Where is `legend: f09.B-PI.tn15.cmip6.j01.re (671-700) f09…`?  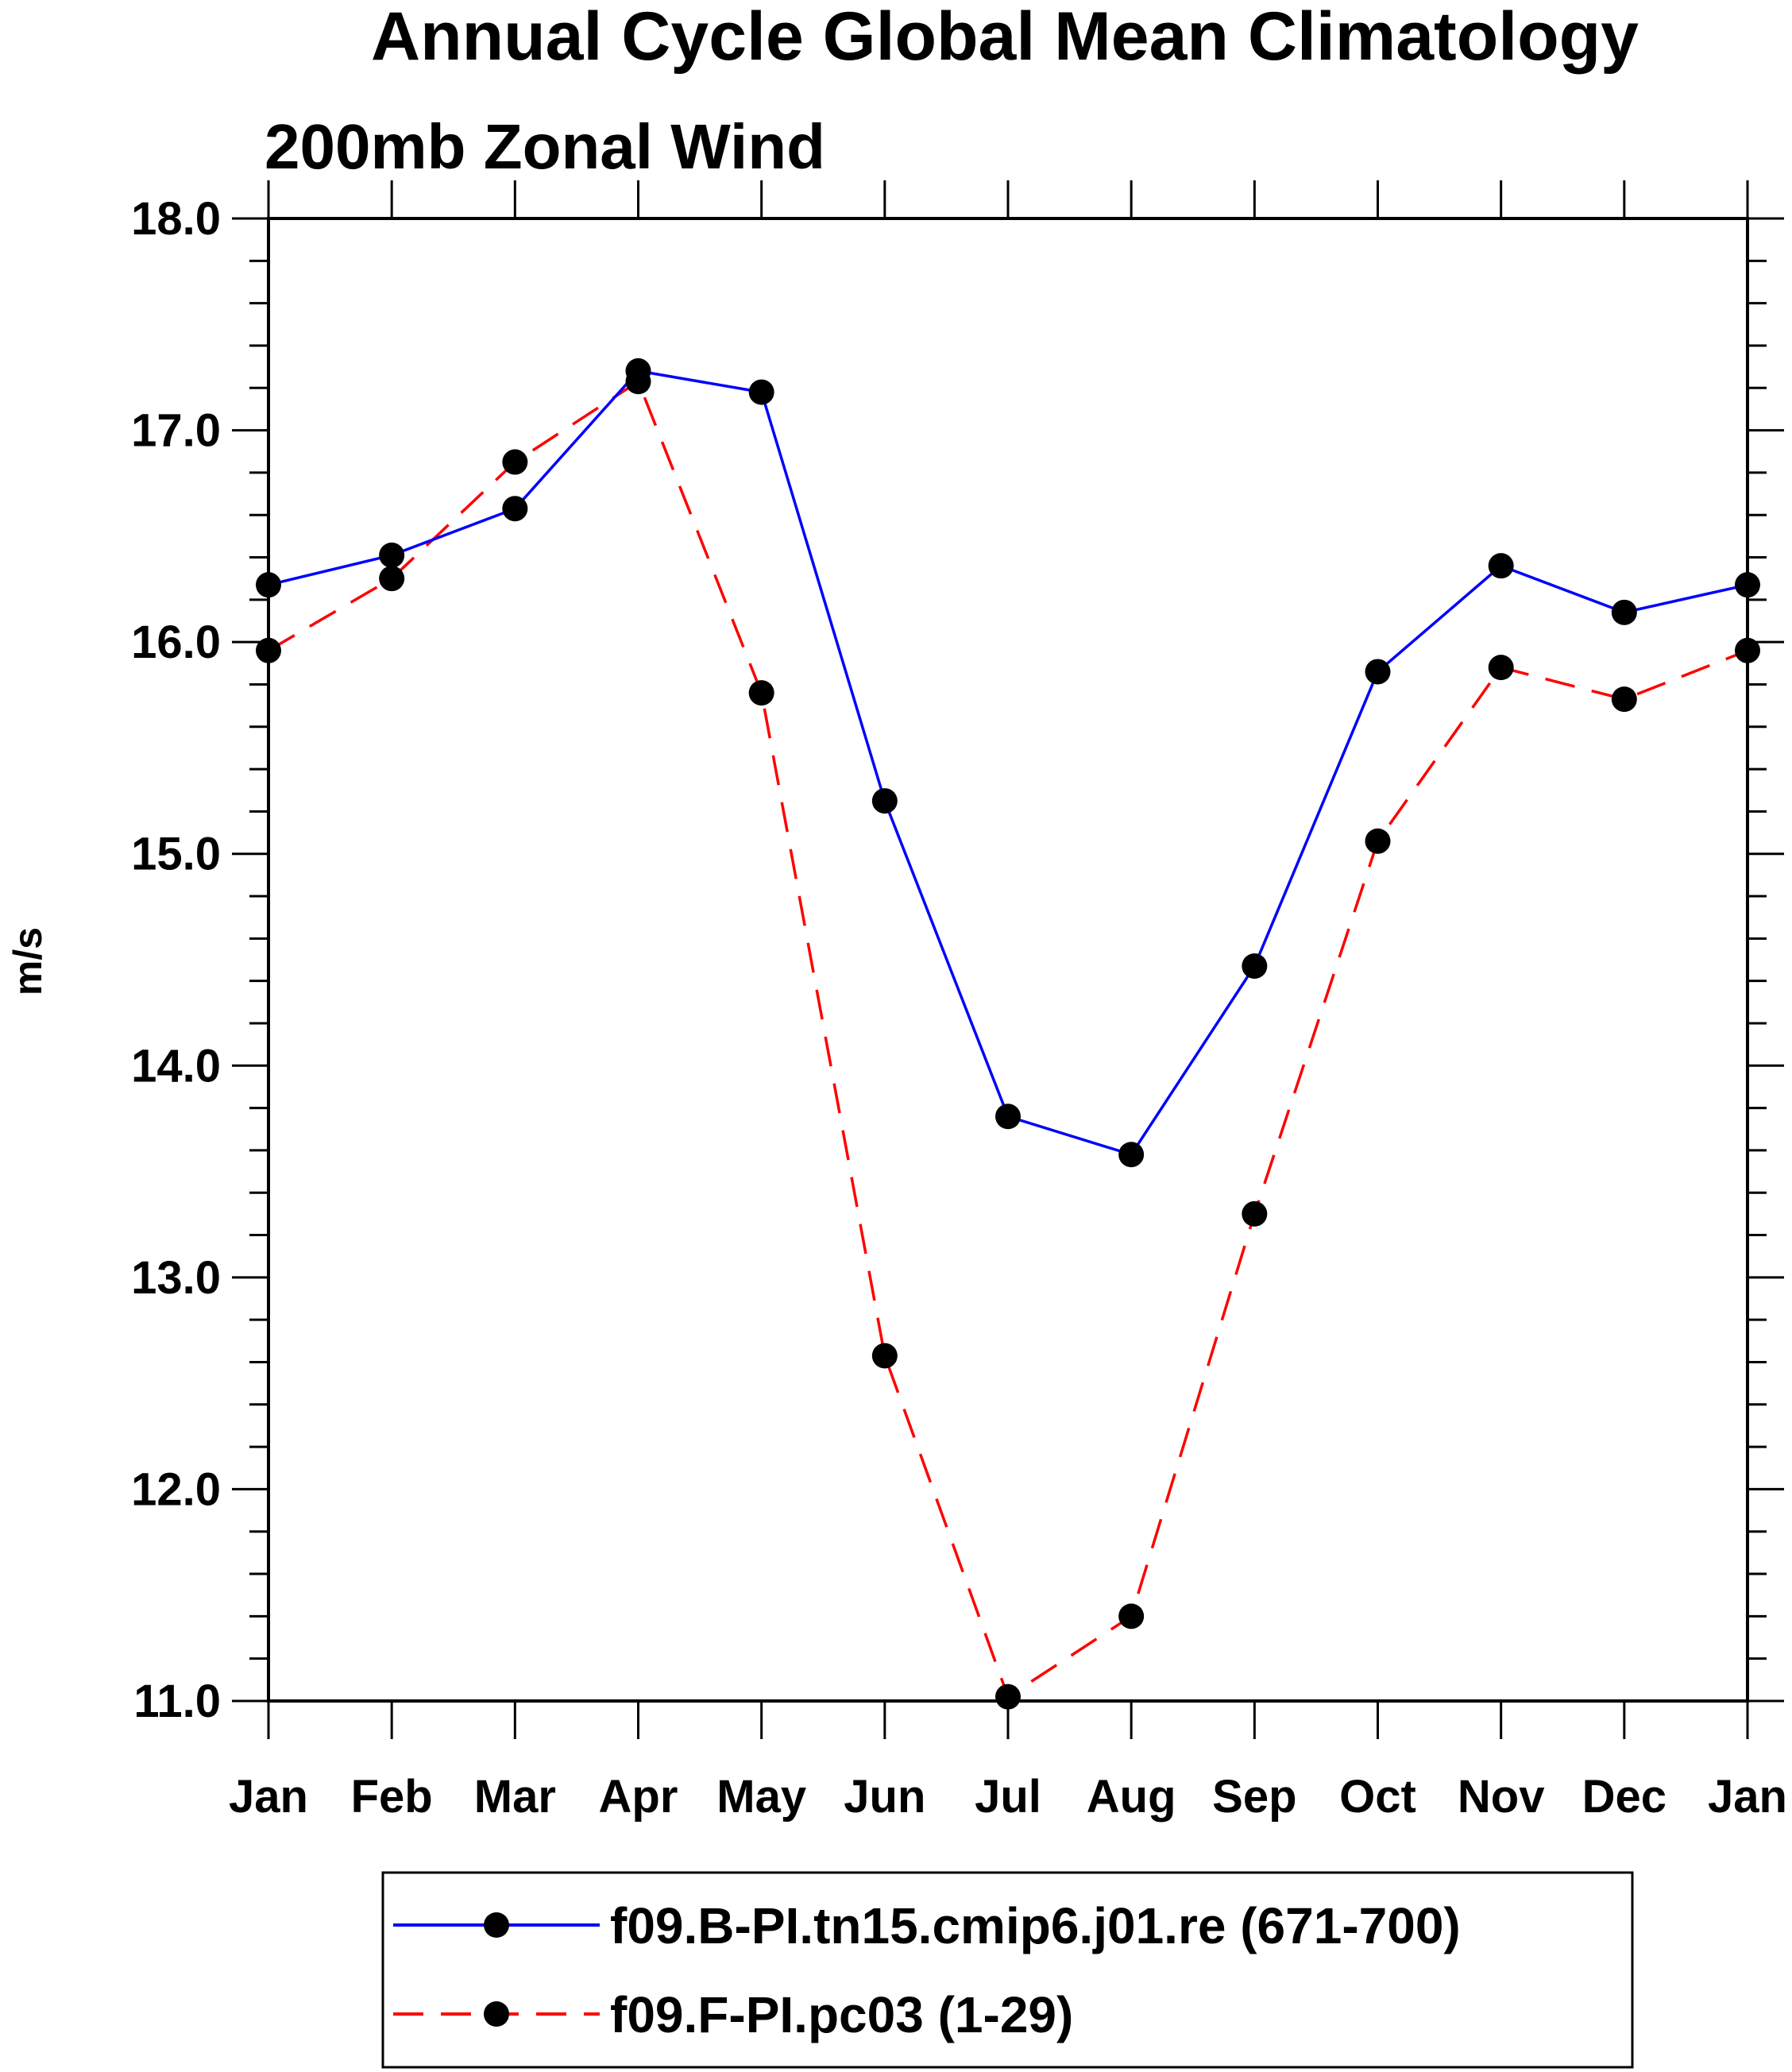
legend: f09.B-PI.tn15.cmip6.j01.re (671-700) f09… is located at coordinates (1008, 1970).